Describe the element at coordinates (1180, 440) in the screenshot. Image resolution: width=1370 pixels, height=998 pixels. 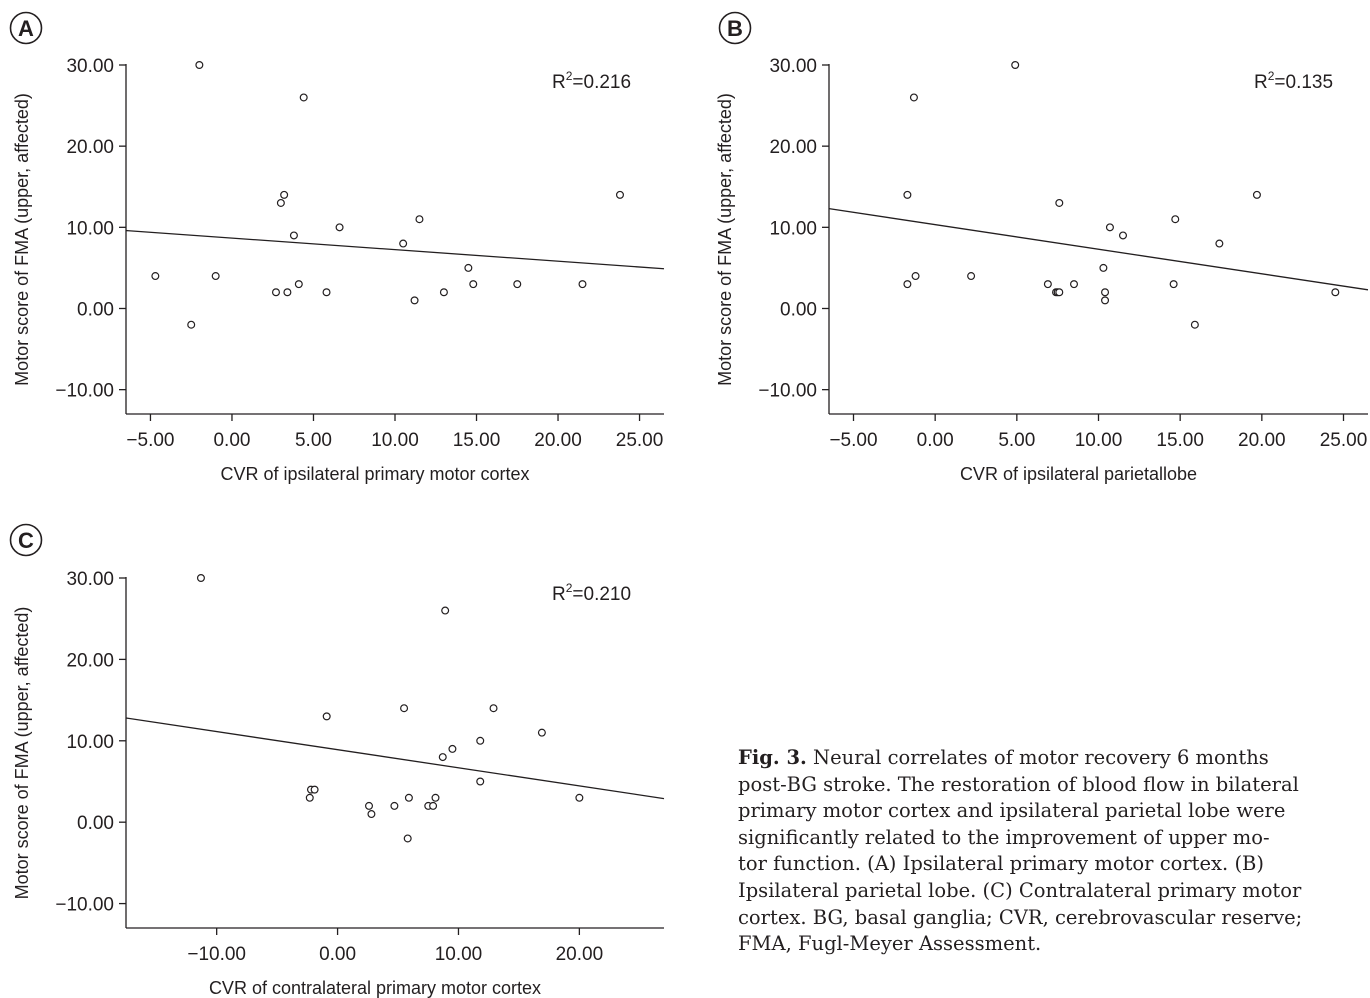
I see `panel-b-x-tick-label: 15.00` at that location.